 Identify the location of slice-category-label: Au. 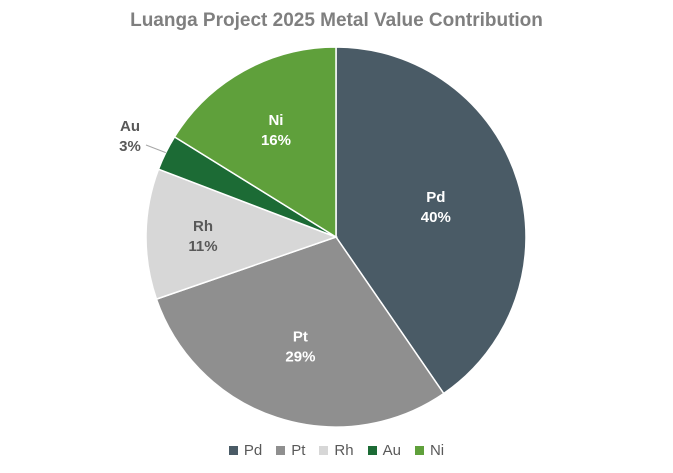
(130, 126).